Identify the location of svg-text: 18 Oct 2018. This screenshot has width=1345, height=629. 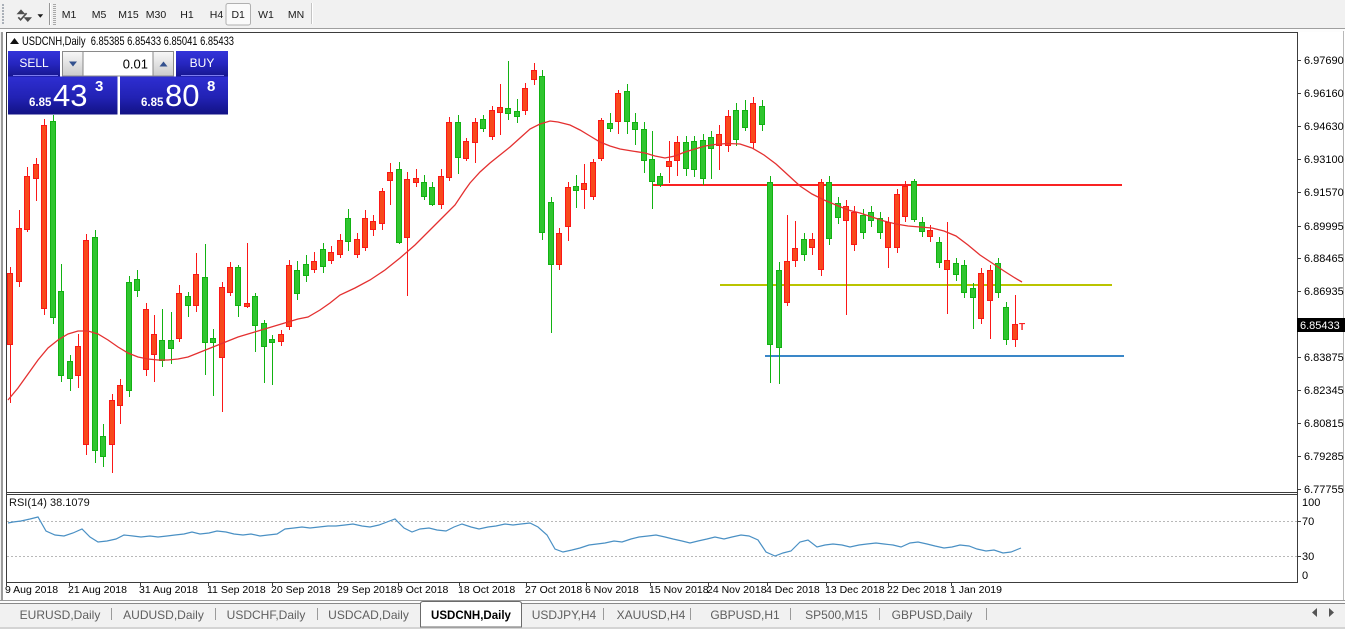
(486, 590).